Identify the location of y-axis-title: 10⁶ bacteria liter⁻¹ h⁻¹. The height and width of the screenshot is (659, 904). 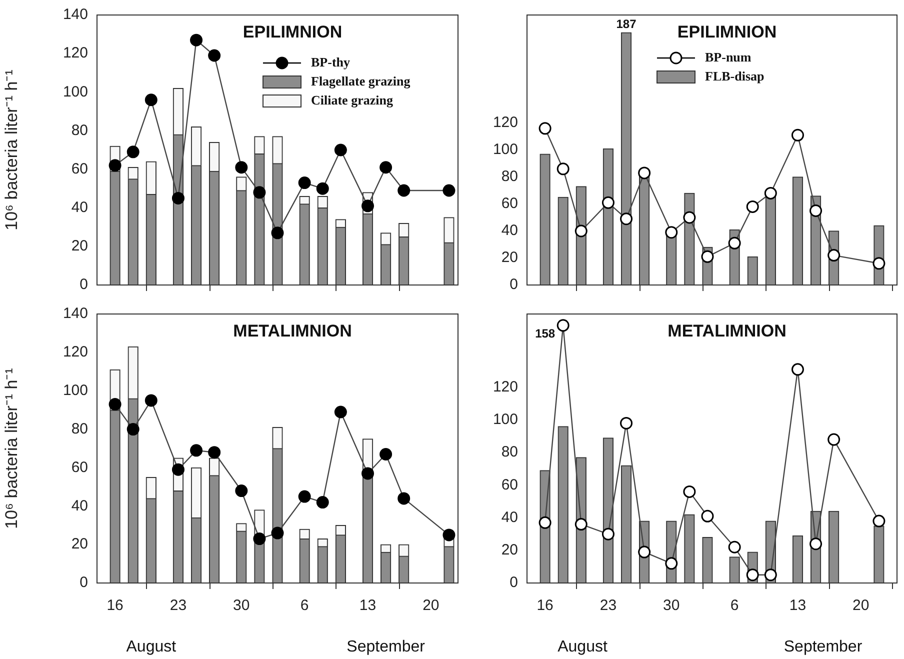
(11, 149).